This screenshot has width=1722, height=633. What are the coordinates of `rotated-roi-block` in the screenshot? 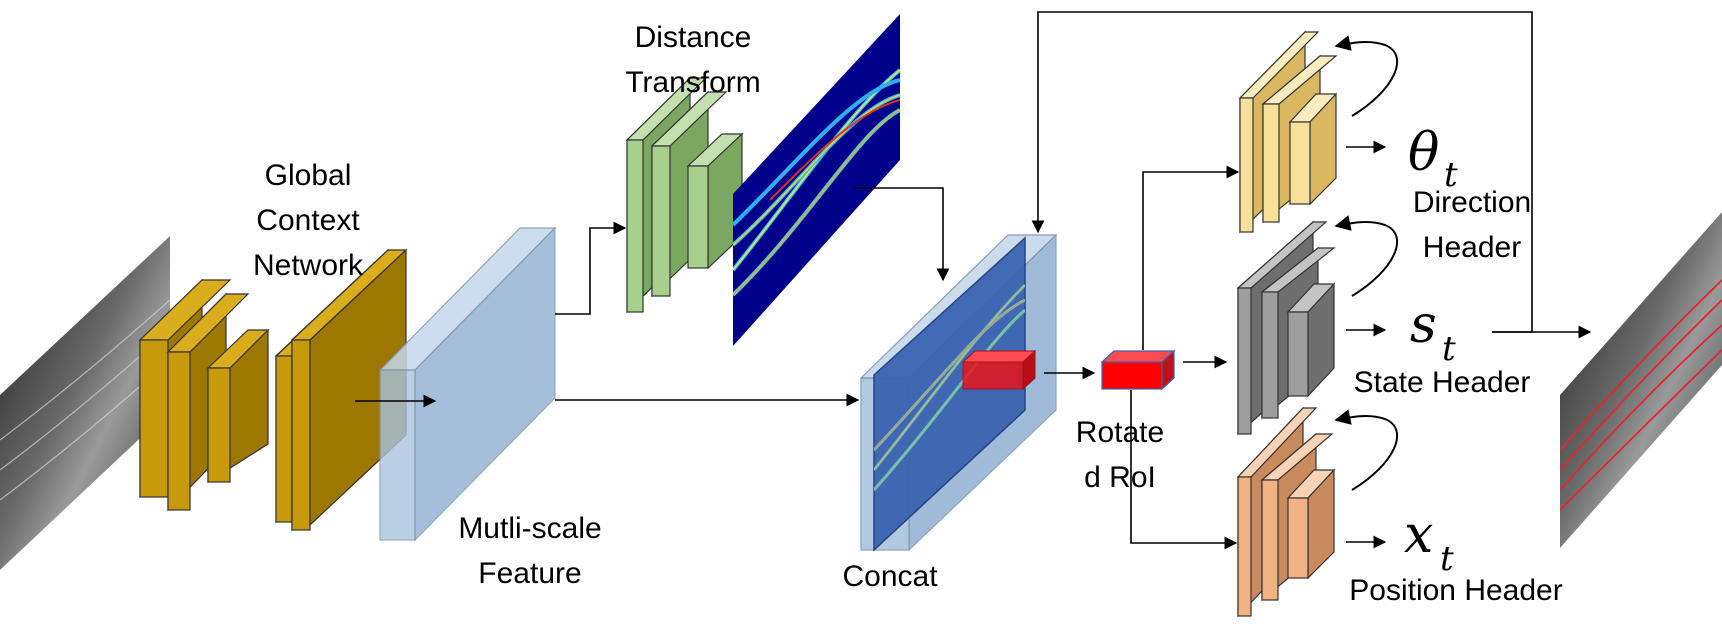 It's located at (1138, 370).